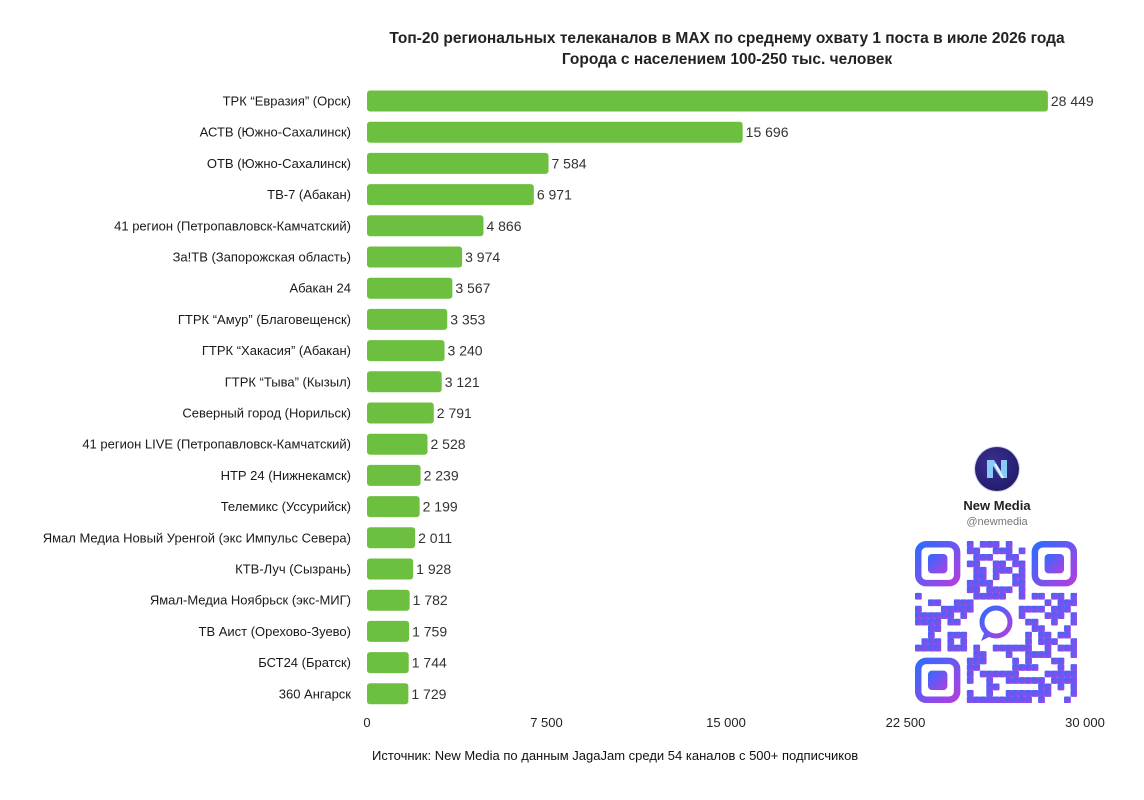 The height and width of the screenshot is (800, 1144). I want to click on category-label: ГТРК “Хакасия” (Абакан), so click(276, 350).